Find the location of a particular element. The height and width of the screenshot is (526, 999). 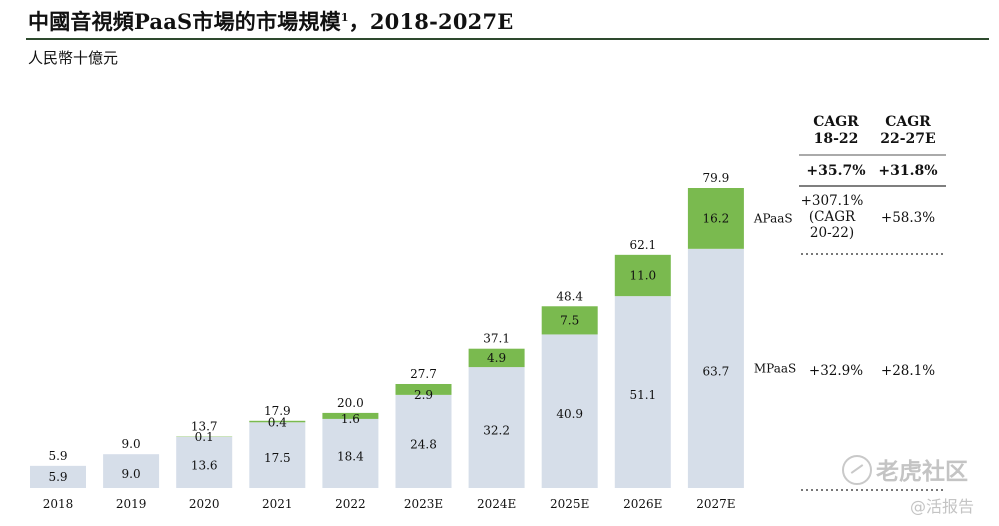

label-total: 79.9 is located at coordinates (716, 178).